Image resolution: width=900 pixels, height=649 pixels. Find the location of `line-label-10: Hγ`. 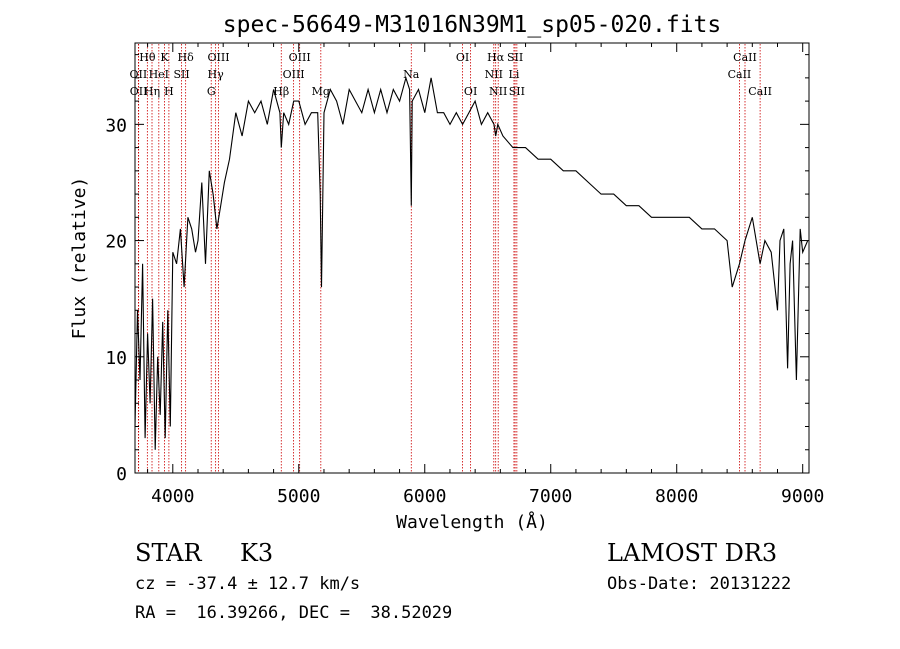

line-label-10: Hγ is located at coordinates (216, 74).